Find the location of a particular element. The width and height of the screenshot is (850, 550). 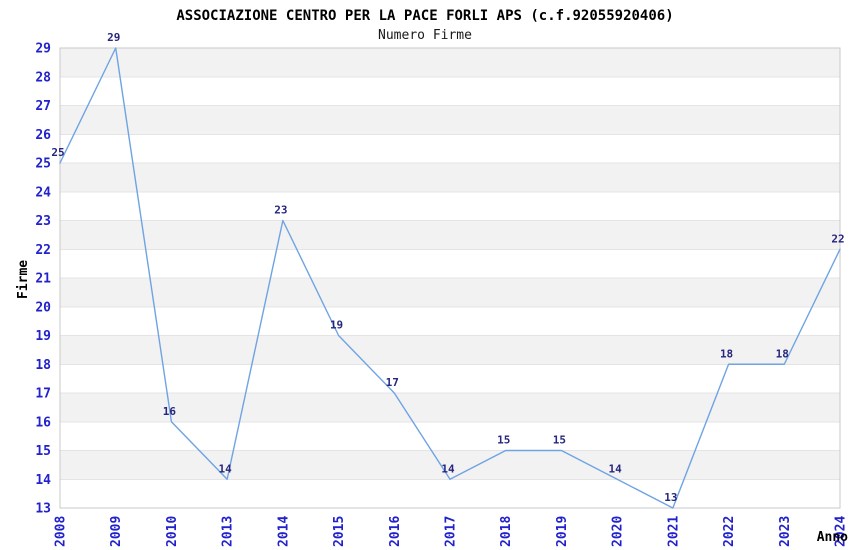

point-label: 23 is located at coordinates (280, 210).